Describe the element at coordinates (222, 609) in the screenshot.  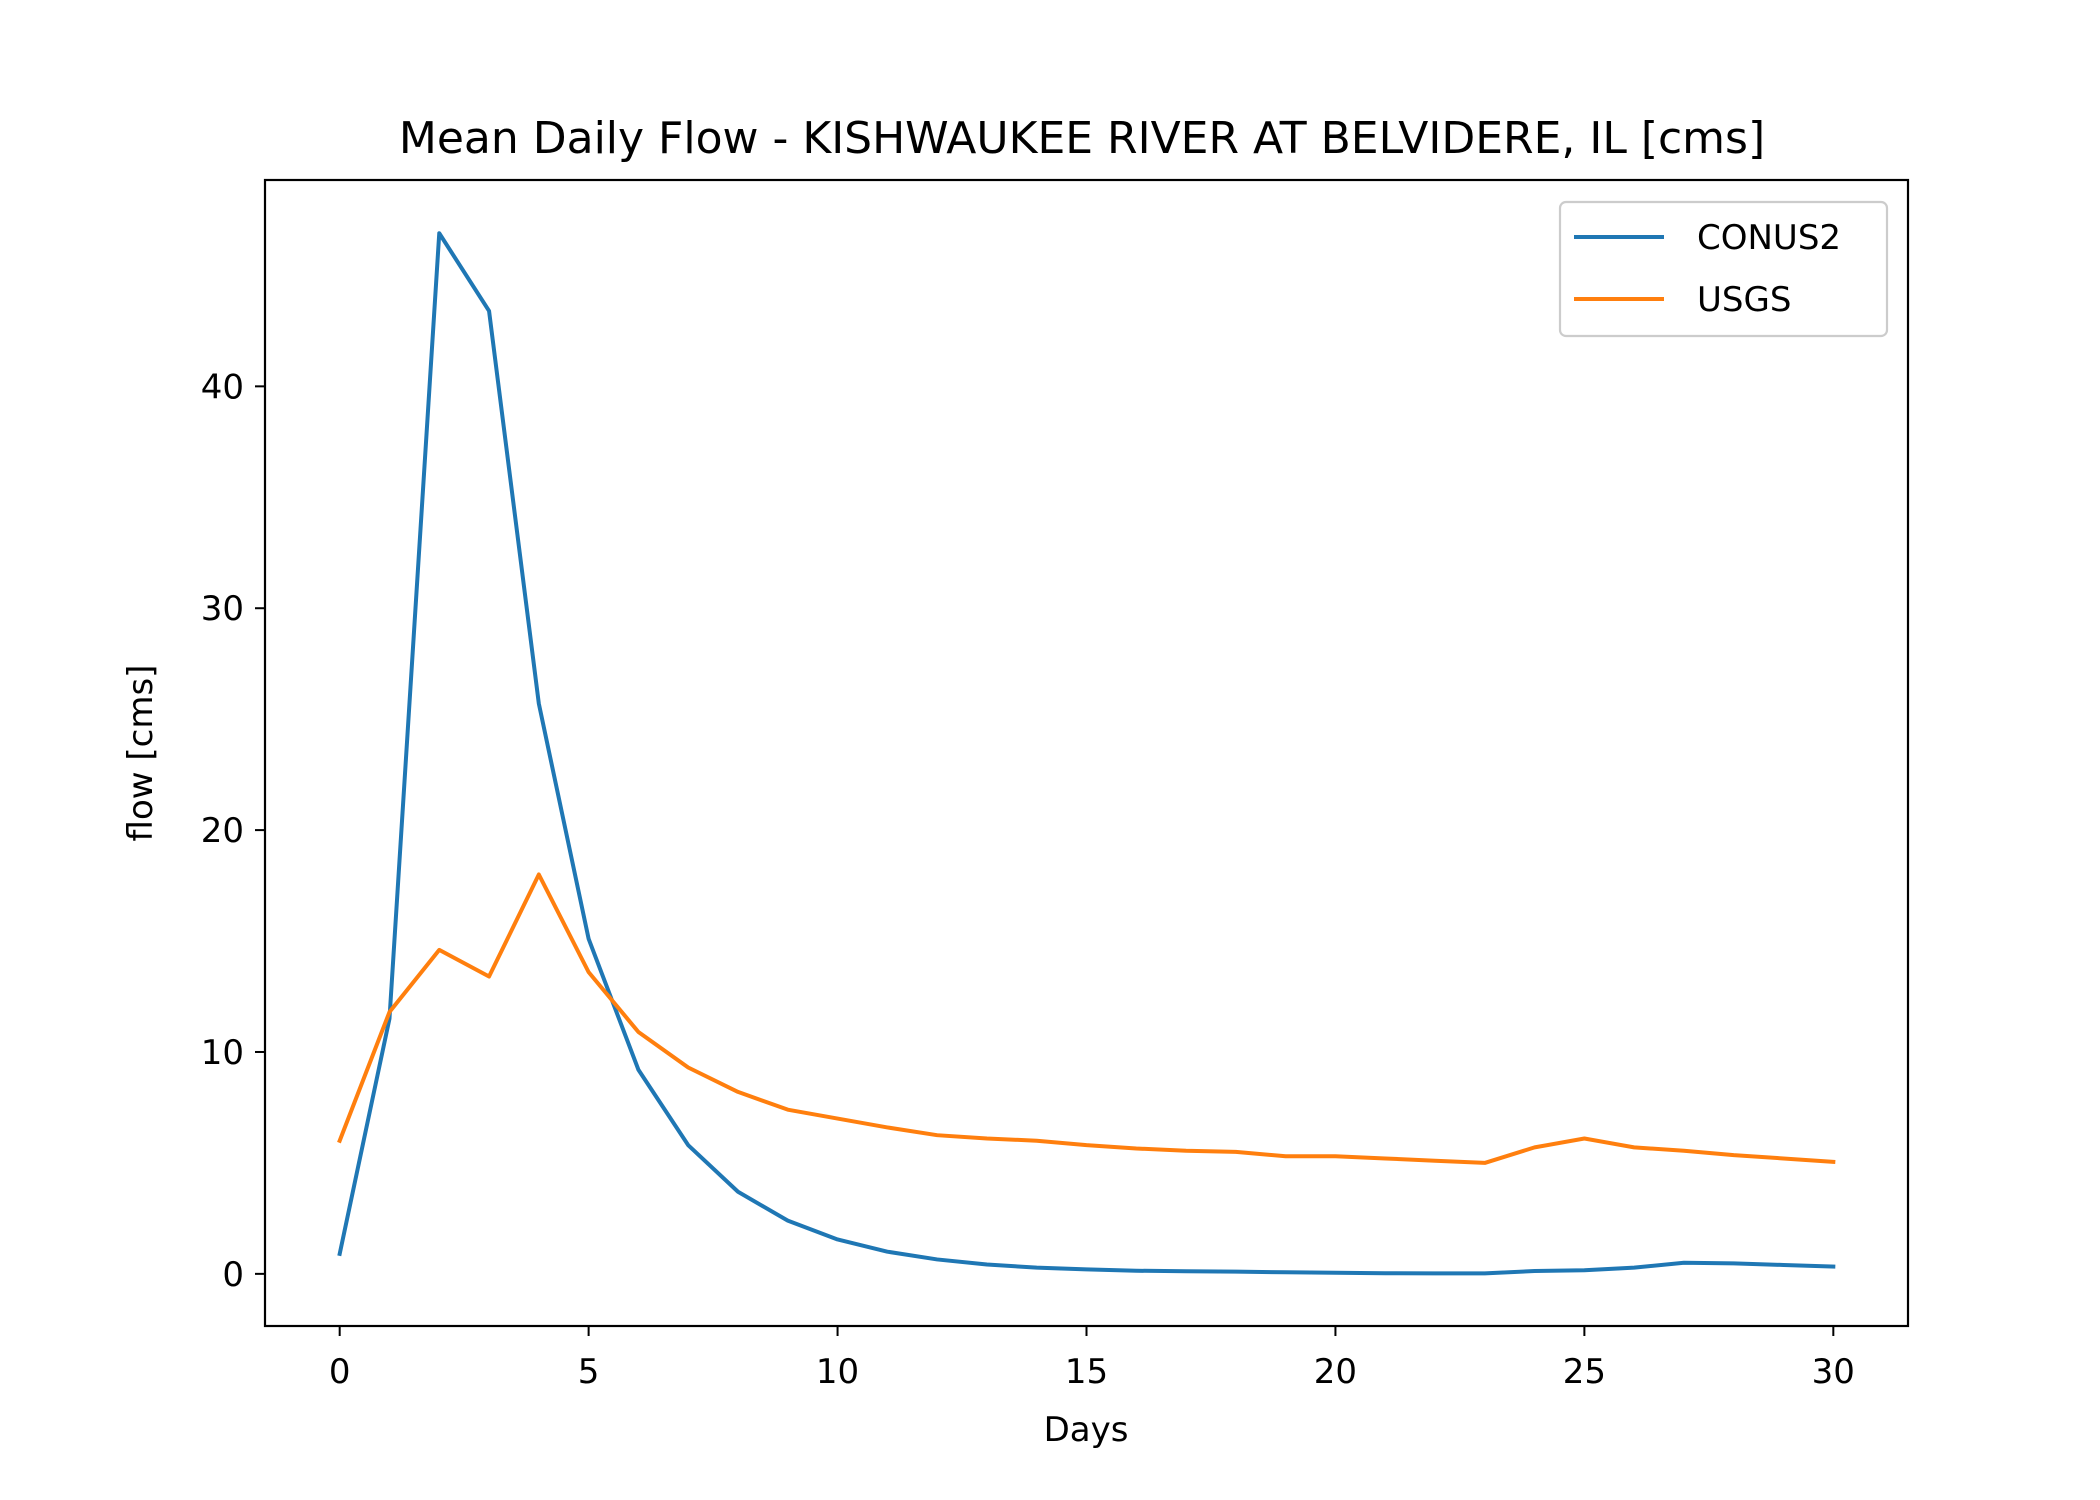
I see `y-tick-label: 30` at that location.